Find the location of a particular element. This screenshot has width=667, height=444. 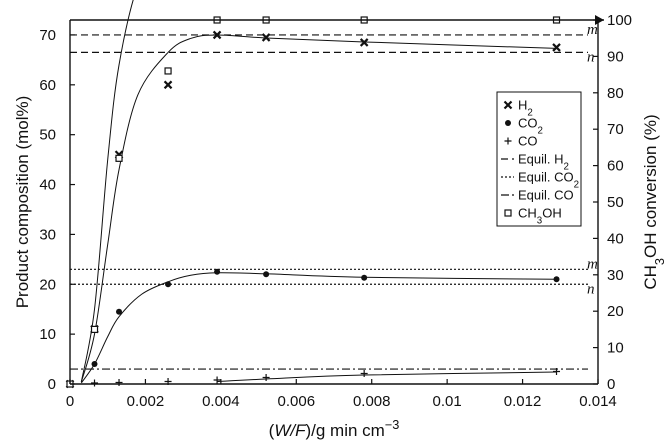

equilibrium-label-eq-co2-n: n is located at coordinates (591, 289).